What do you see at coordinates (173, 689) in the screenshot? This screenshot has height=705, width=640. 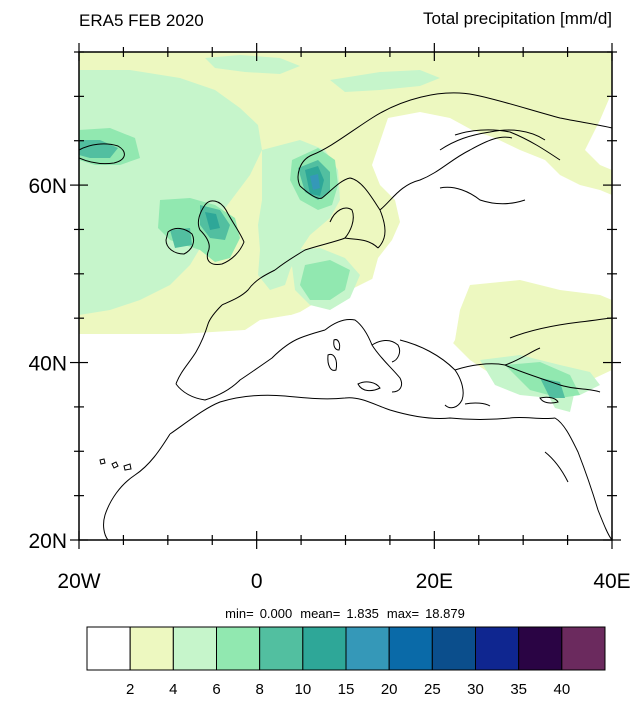 I see `colorbar-label: 4` at bounding box center [173, 689].